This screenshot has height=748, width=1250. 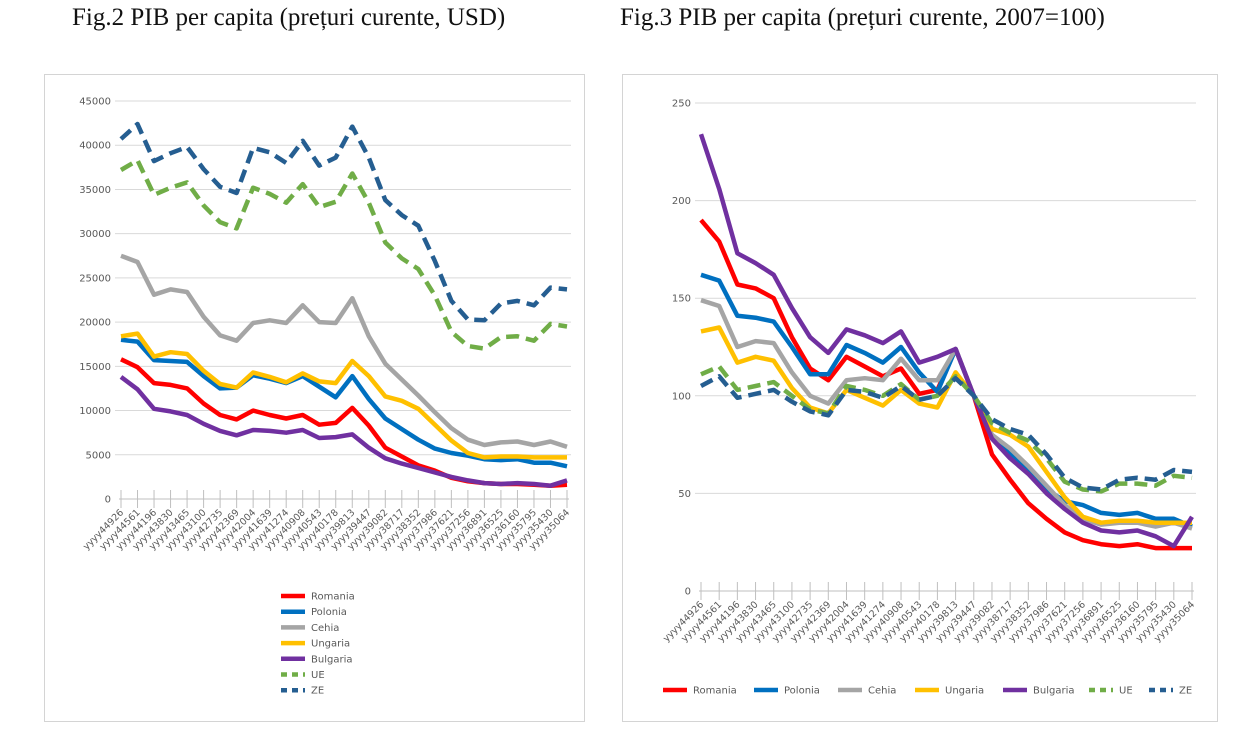 What do you see at coordinates (343, 431) in the screenshot?
I see `series-line-bulgaria` at bounding box center [343, 431].